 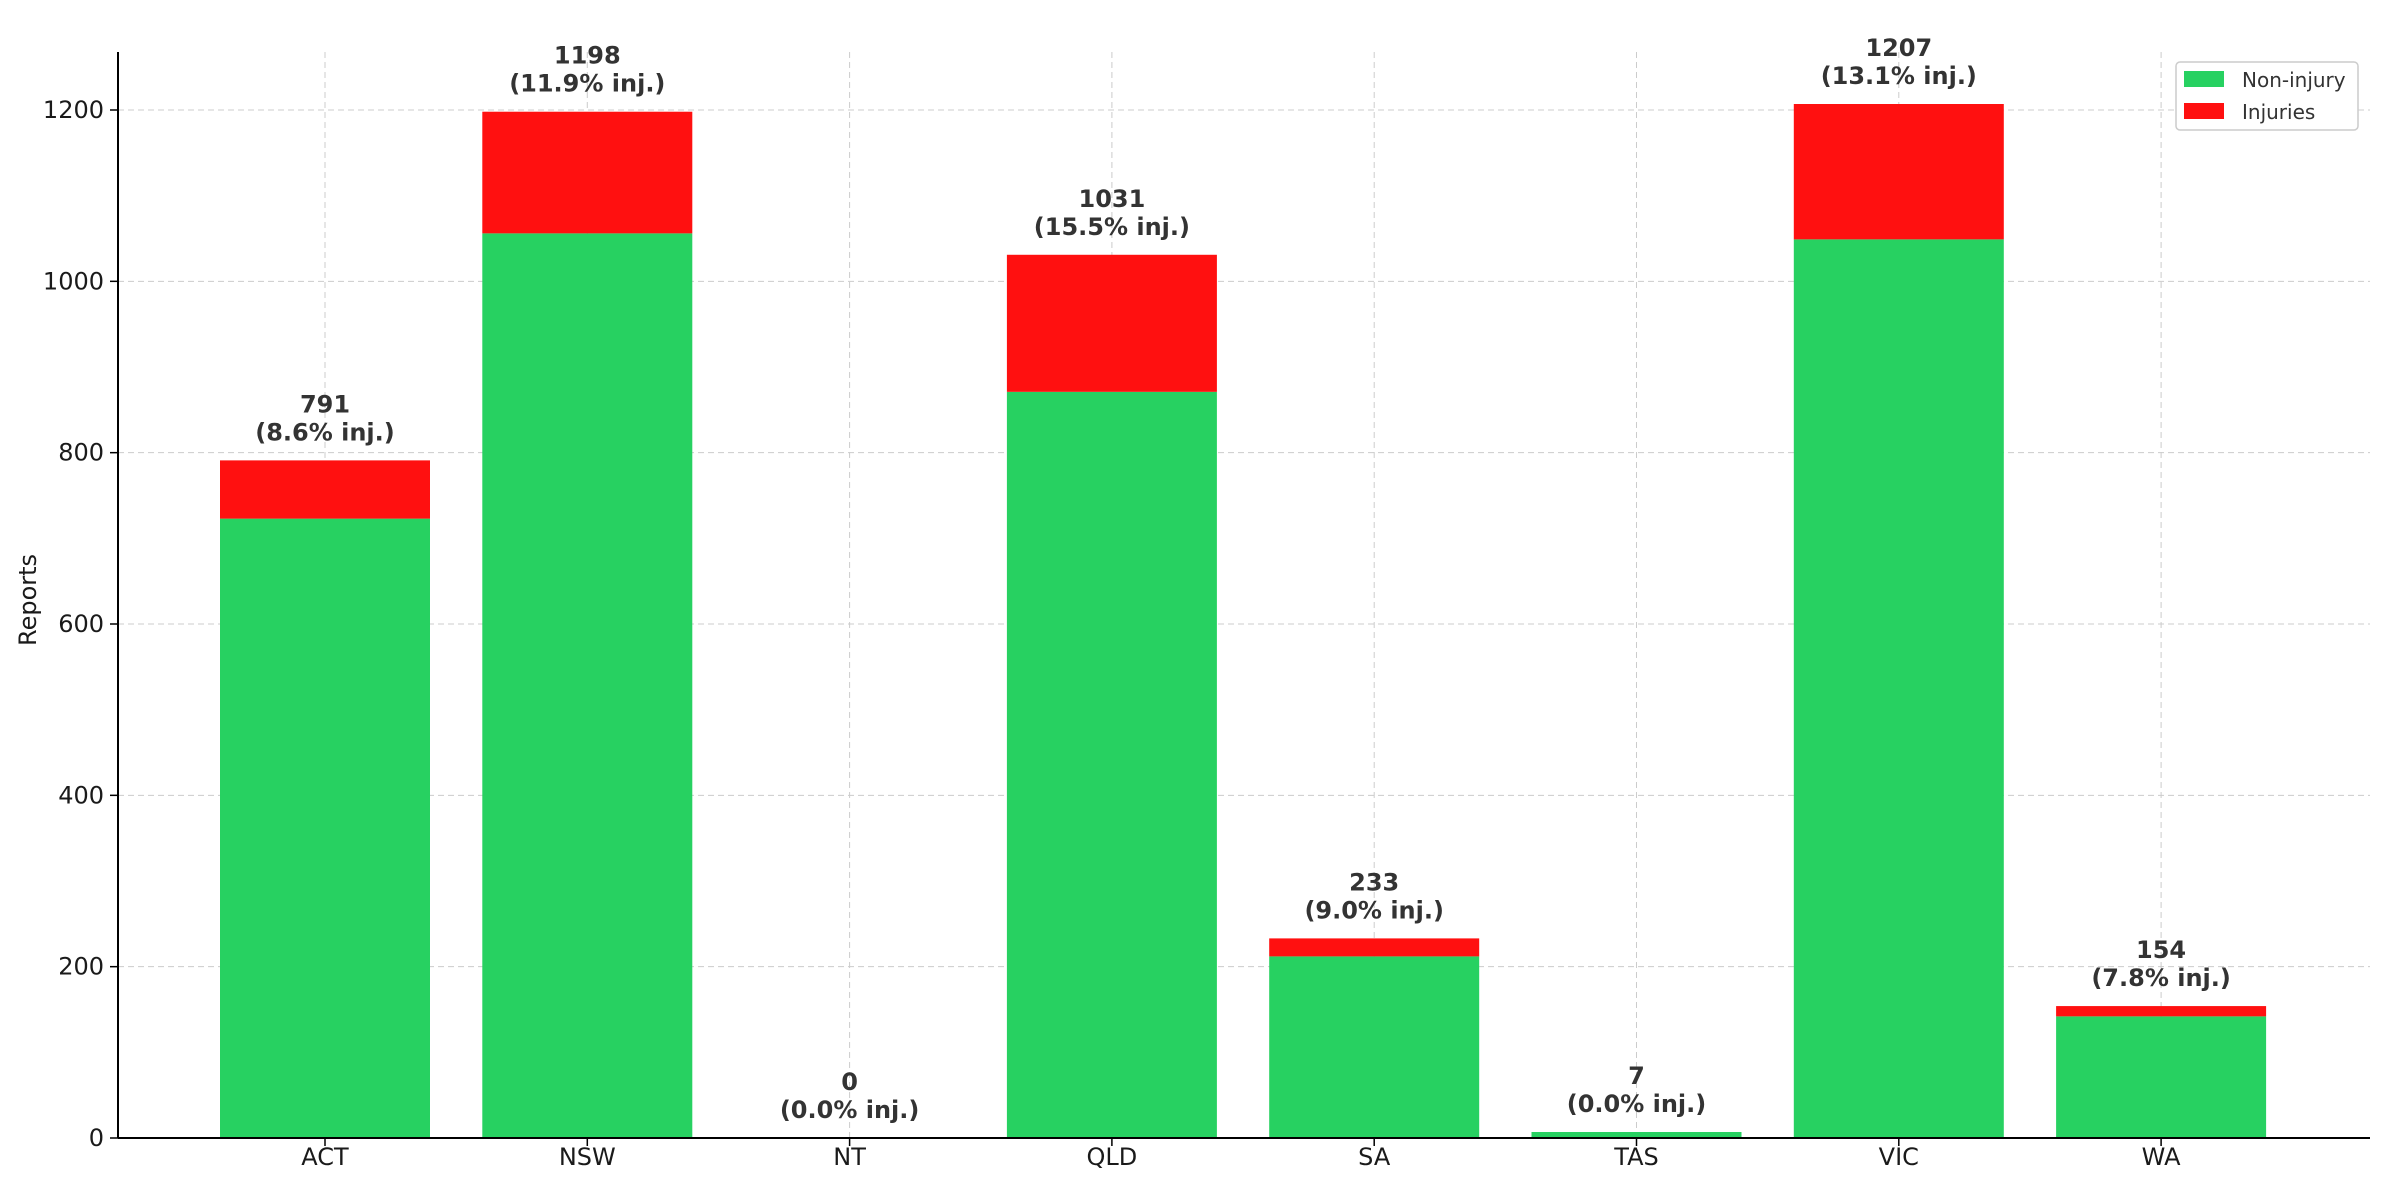 What do you see at coordinates (587, 686) in the screenshot?
I see `bar-non-injury-nsw` at bounding box center [587, 686].